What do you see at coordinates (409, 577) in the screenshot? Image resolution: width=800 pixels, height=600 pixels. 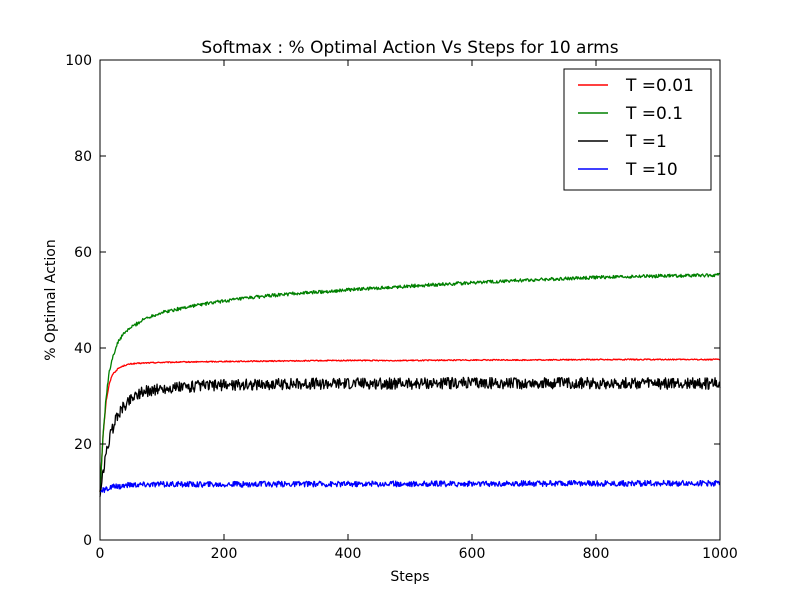 I see `x-axis-label: Steps` at bounding box center [409, 577].